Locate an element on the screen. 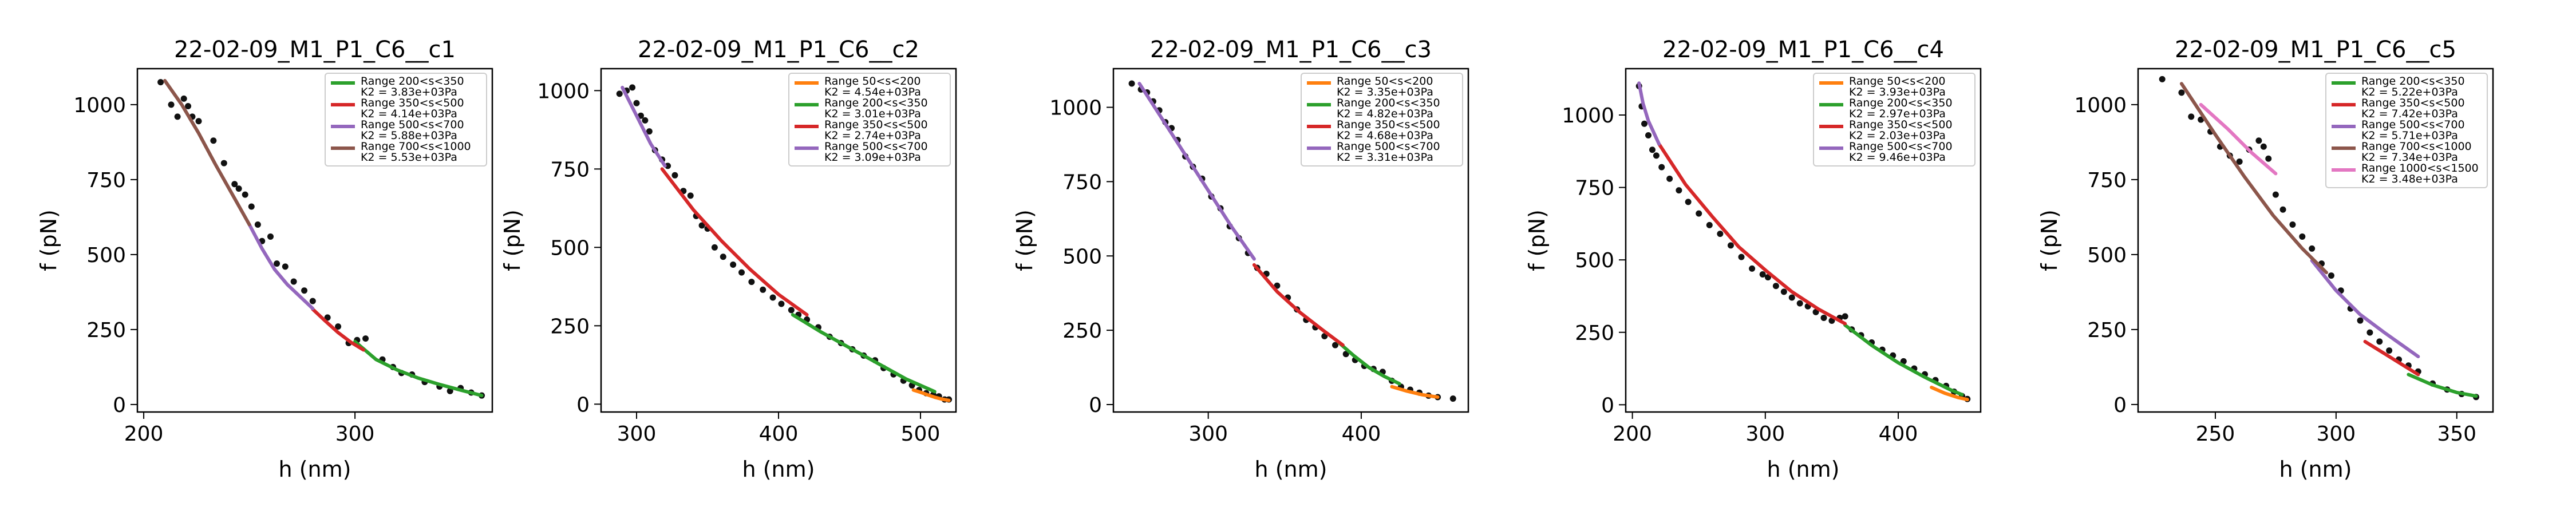 This screenshot has width=2576, height=515. plot-frame is located at coordinates (1803, 240).